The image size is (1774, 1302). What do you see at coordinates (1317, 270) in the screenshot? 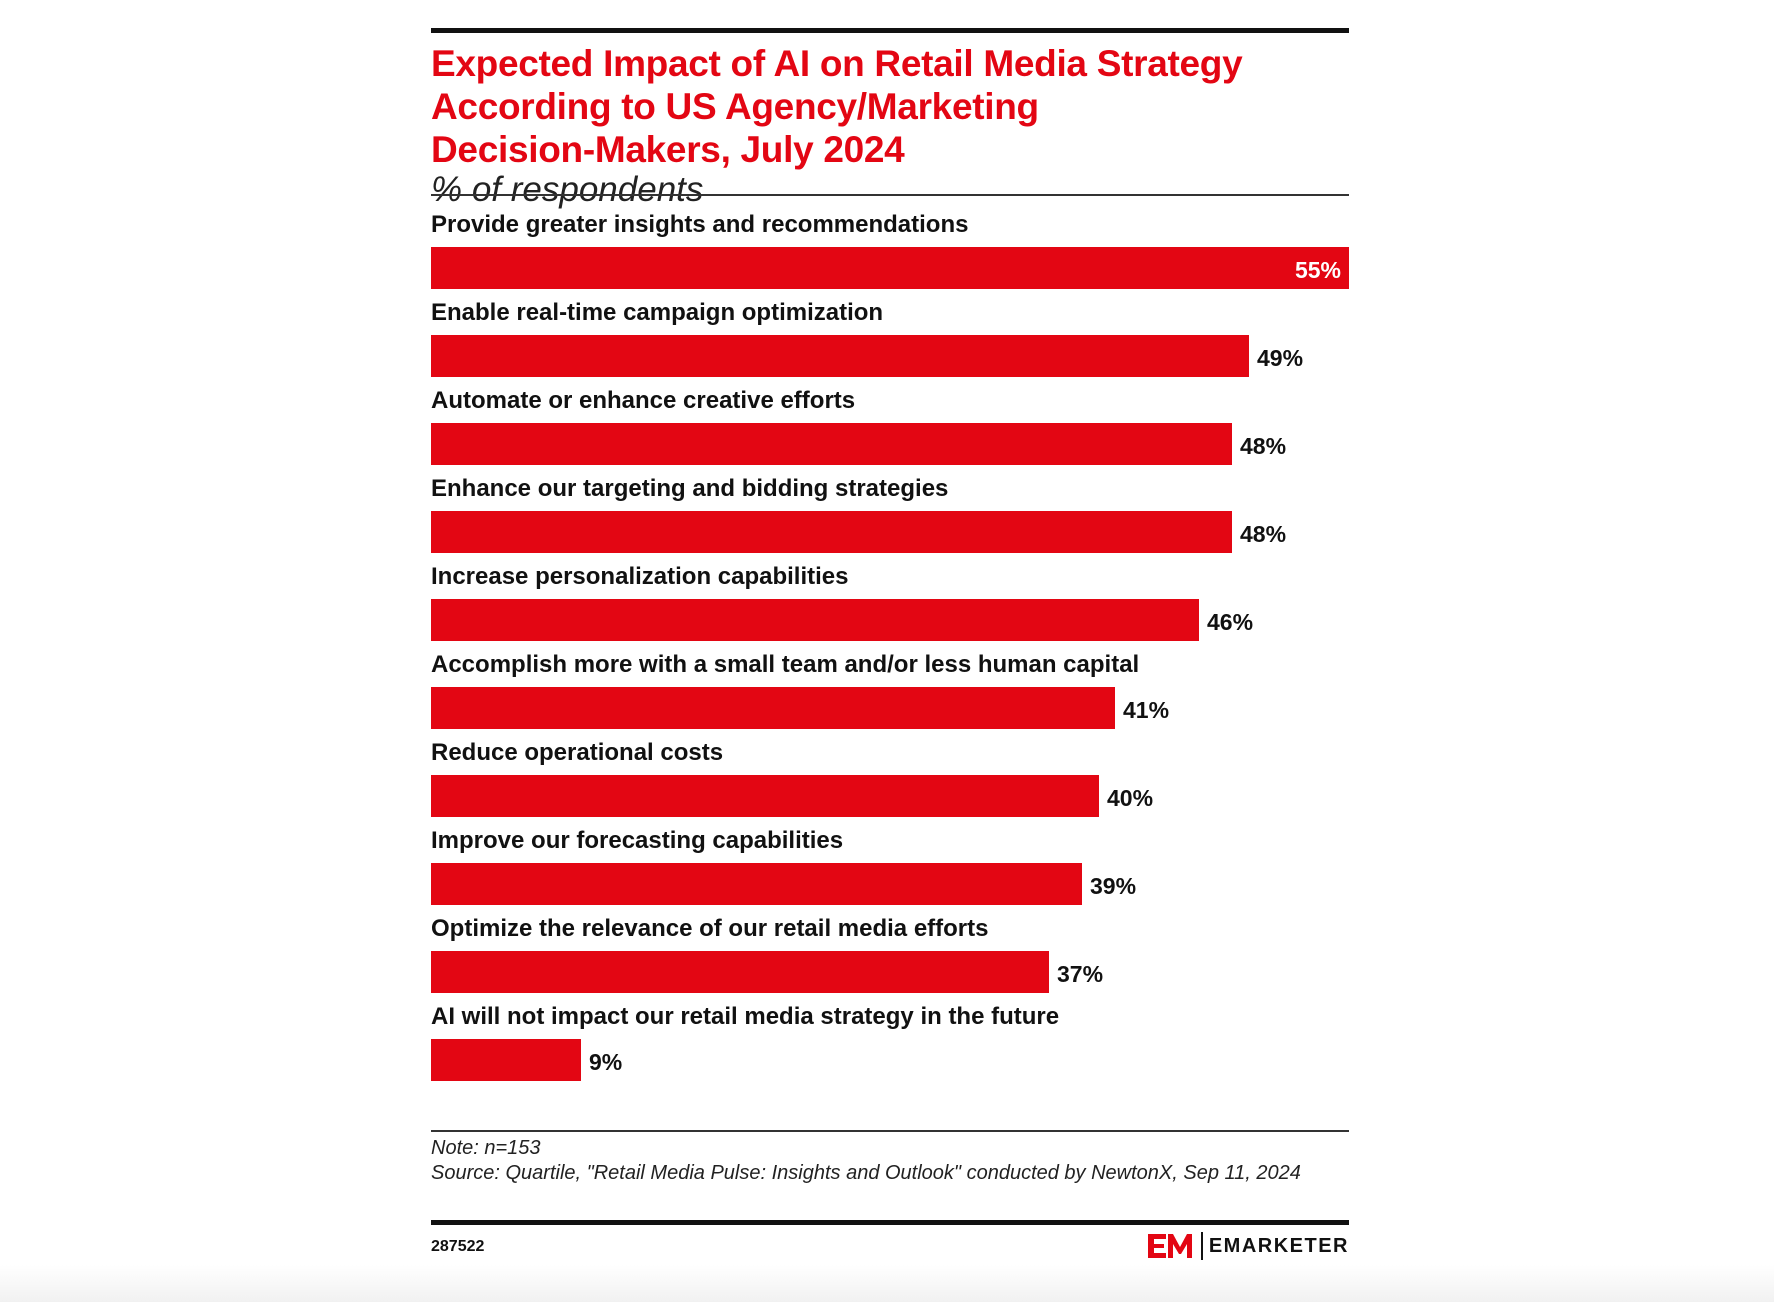
I see `bar-value-label: 55%` at bounding box center [1317, 270].